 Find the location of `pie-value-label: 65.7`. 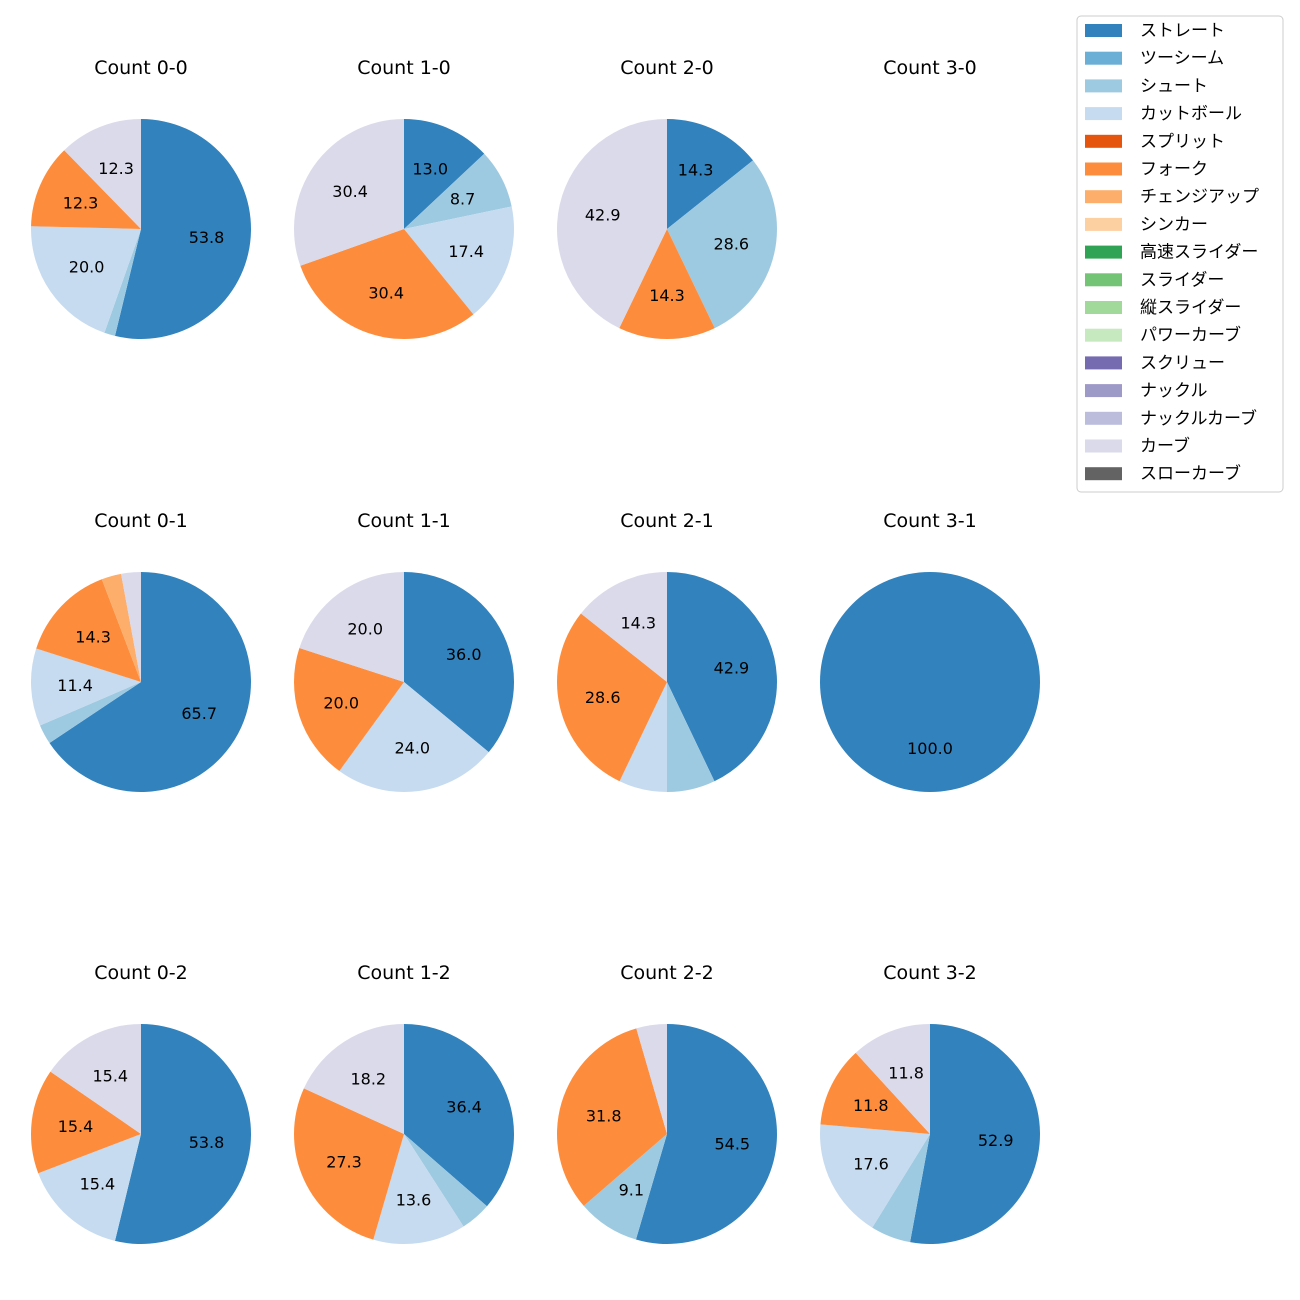

pie-value-label: 65.7 is located at coordinates (199, 713).